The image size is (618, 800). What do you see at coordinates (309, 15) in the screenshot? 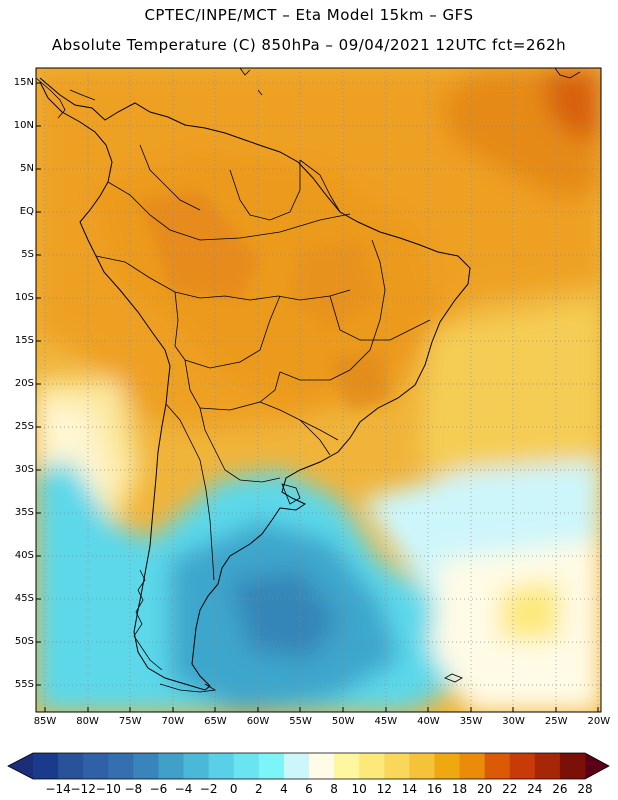
I see `map-title-line1: CPTEC/INPE/MCT – Eta Model 15km – GFS` at bounding box center [309, 15].